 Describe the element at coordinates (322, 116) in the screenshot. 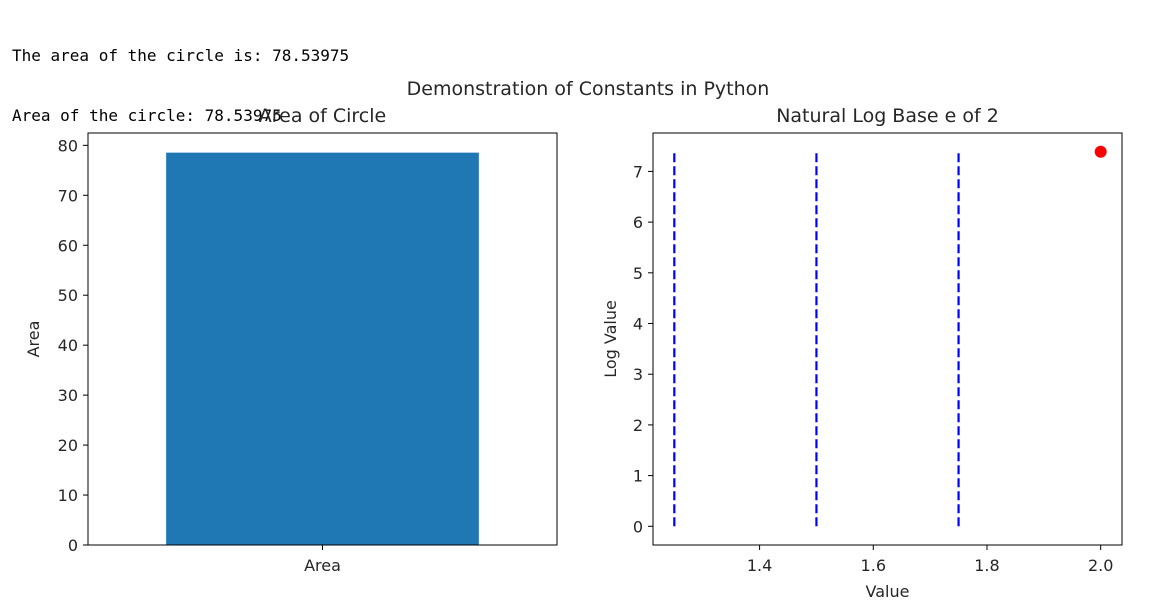

I see `chart1-title: Area of Circle` at that location.